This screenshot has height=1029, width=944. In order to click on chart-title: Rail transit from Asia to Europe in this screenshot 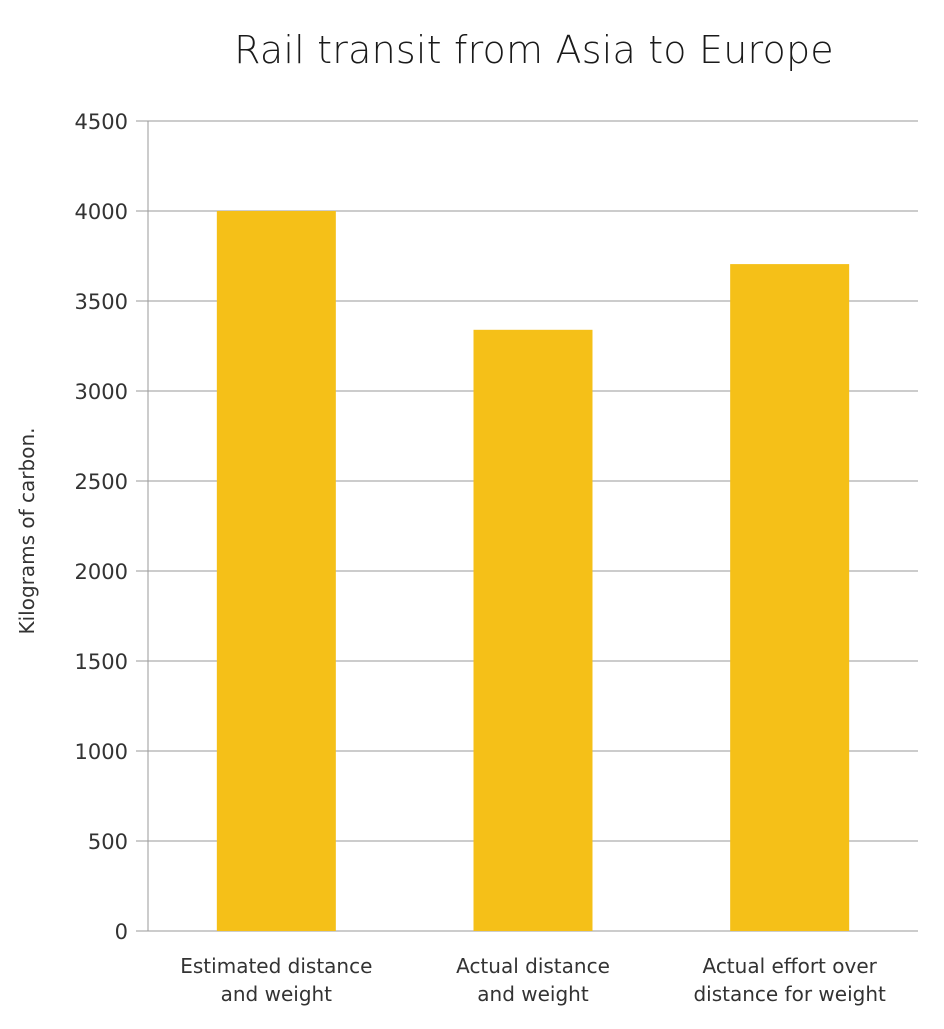, I will do `click(534, 50)`.